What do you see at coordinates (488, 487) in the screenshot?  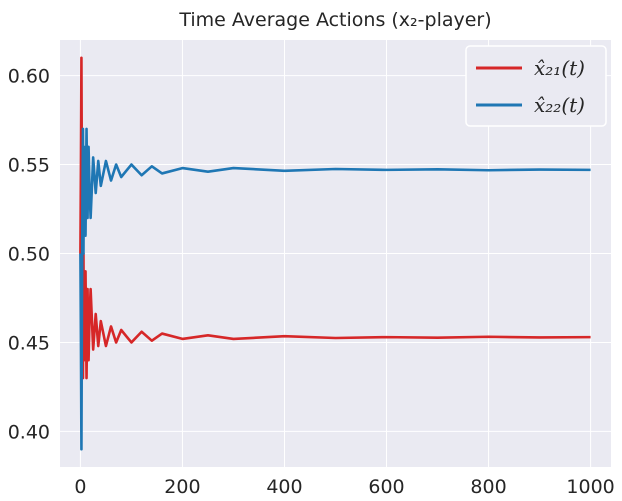 I see `x-tick-label: 800` at bounding box center [488, 487].